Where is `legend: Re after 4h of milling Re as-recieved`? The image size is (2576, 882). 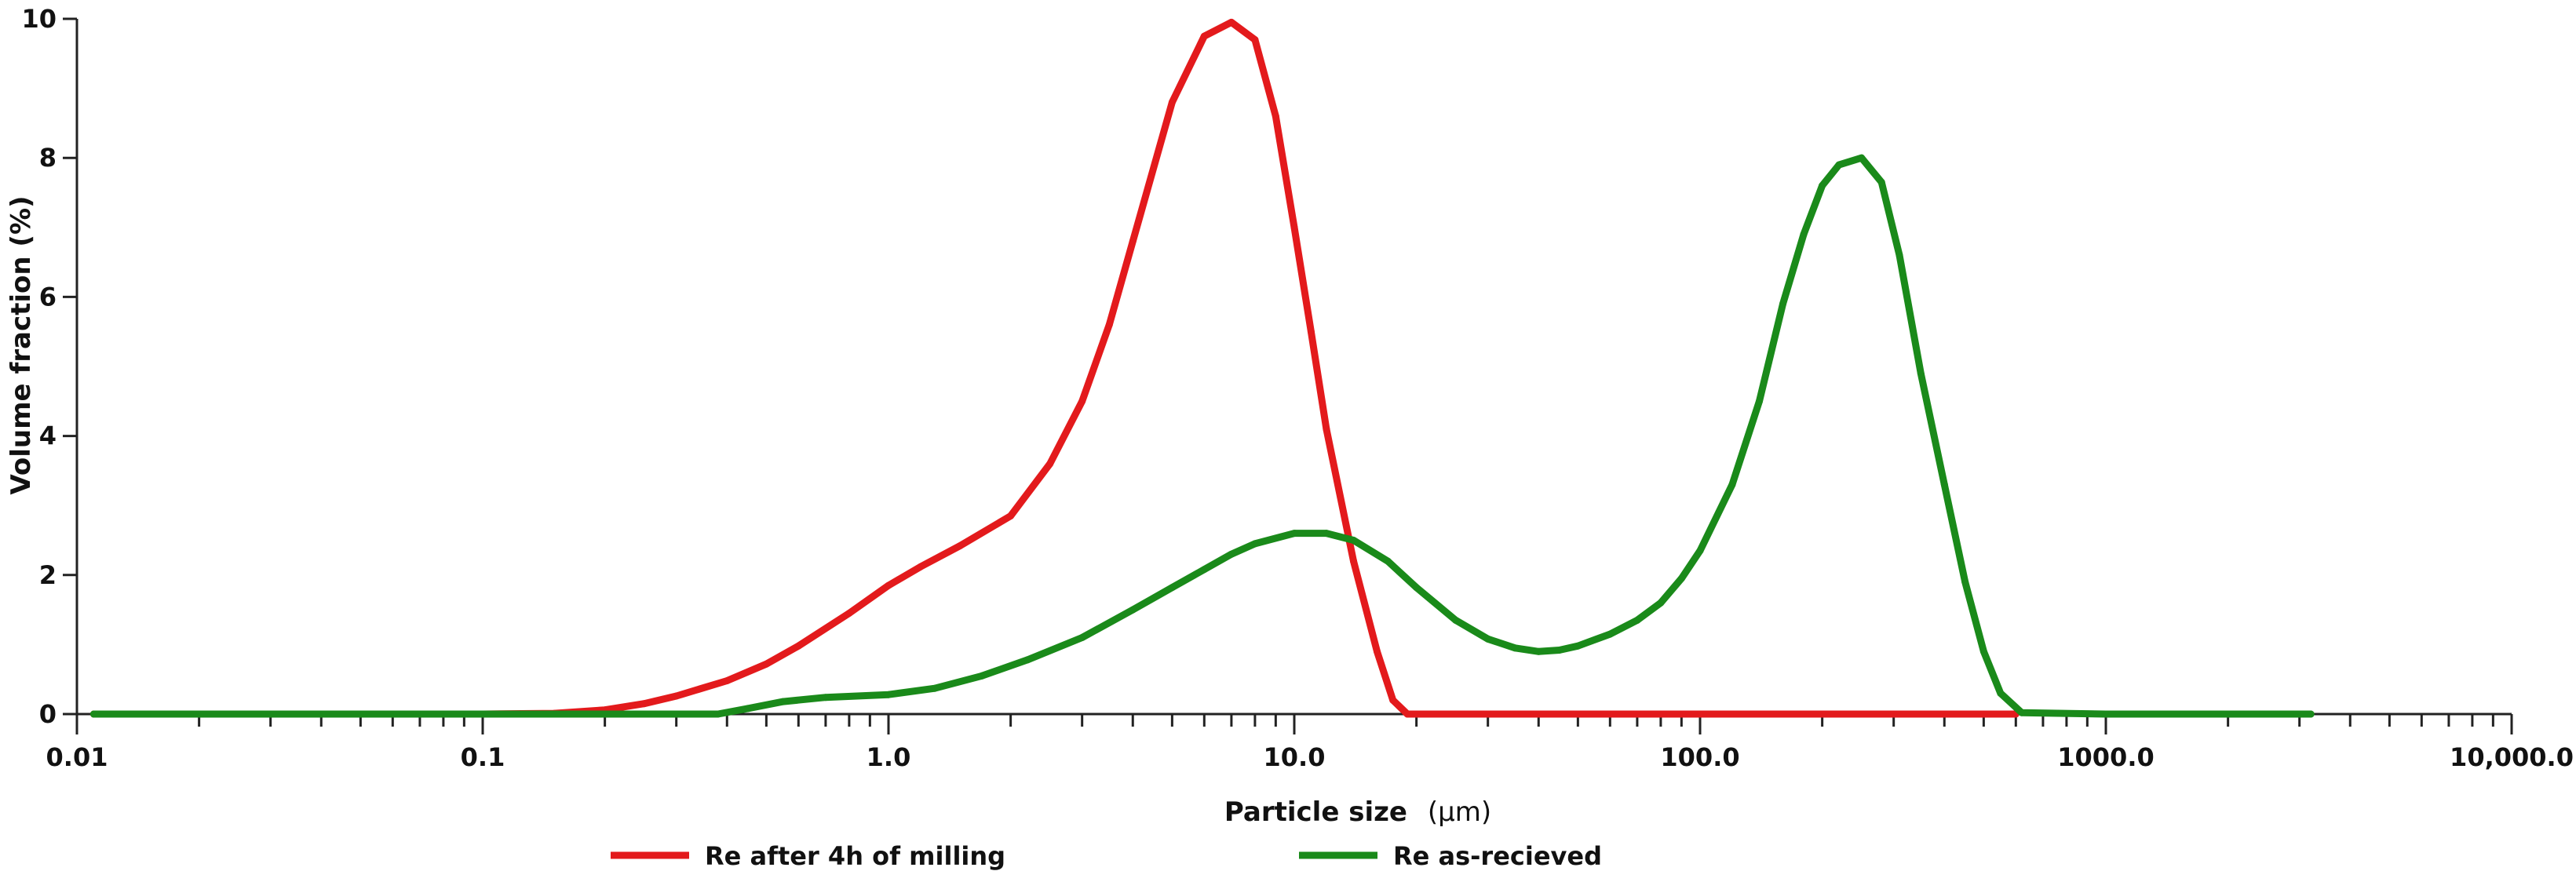 legend: Re after 4h of milling Re as-recieved is located at coordinates (1106, 856).